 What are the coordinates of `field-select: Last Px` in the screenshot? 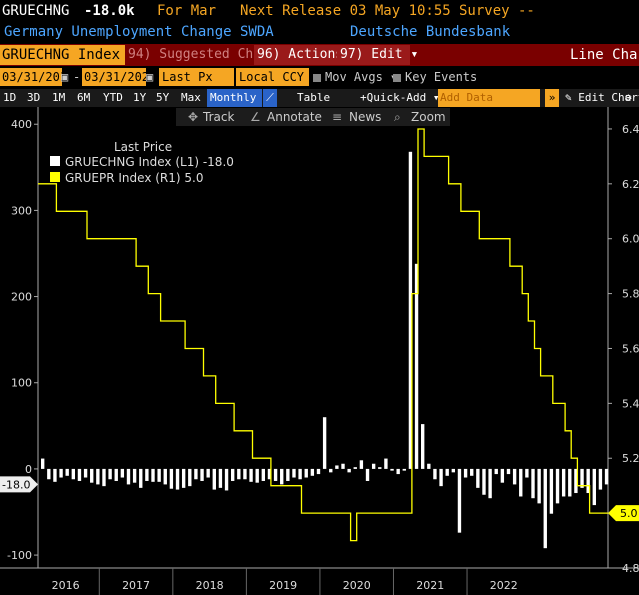 It's located at (196, 77).